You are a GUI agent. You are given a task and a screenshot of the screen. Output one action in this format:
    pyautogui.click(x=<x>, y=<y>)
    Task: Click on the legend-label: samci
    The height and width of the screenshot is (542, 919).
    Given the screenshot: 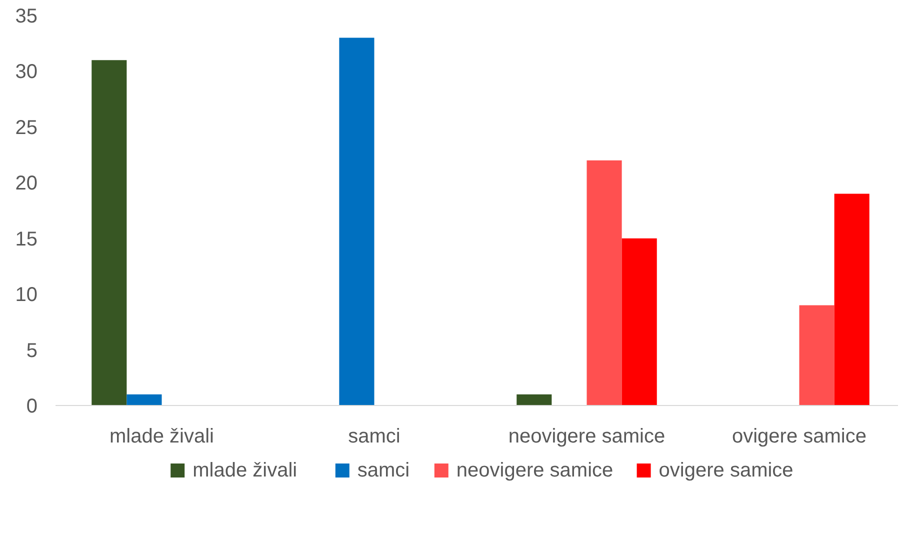 What is the action you would take?
    pyautogui.click(x=383, y=471)
    